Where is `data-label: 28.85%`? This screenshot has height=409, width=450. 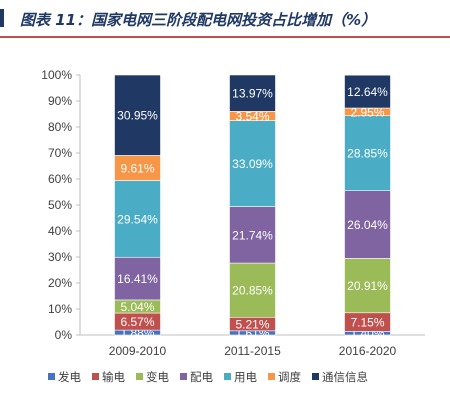 data-label: 28.85% is located at coordinates (367, 154).